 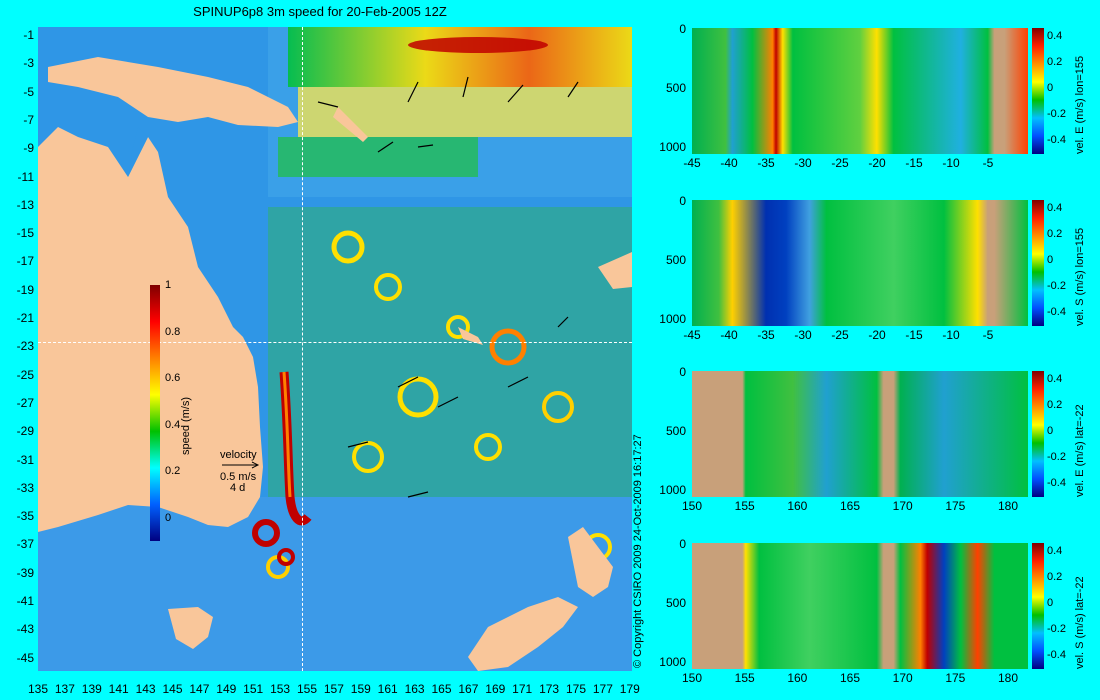 I want to click on map-lat-tick: -33, so click(x=25, y=487).